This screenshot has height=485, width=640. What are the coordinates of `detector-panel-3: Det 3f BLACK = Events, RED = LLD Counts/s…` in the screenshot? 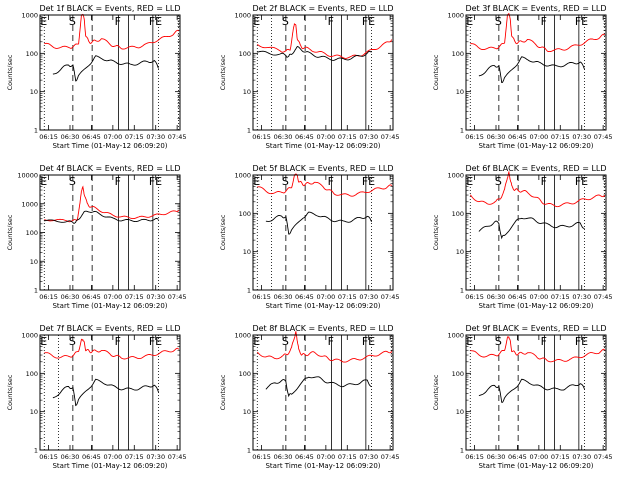 It's located at (522, 77).